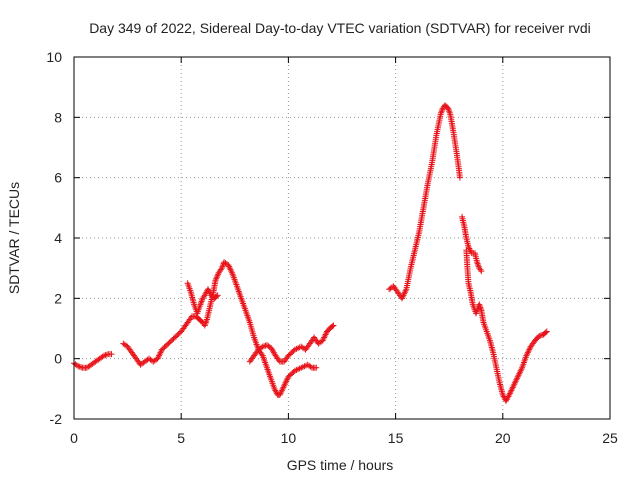  Describe the element at coordinates (181, 438) in the screenshot. I see `x-tick-label: 5` at that location.